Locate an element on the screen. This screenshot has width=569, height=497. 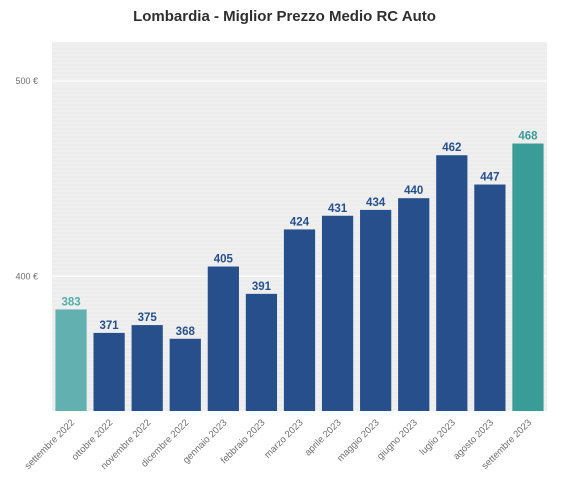
bar-value-label: 368 is located at coordinates (186, 332).